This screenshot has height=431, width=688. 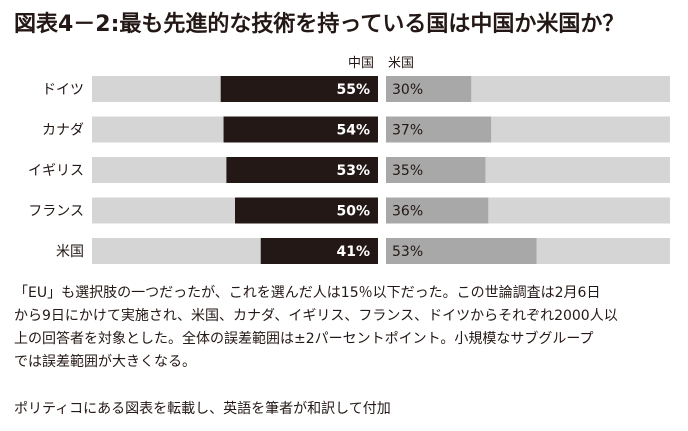 I want to click on data-label-us: 36%, so click(x=407, y=212).